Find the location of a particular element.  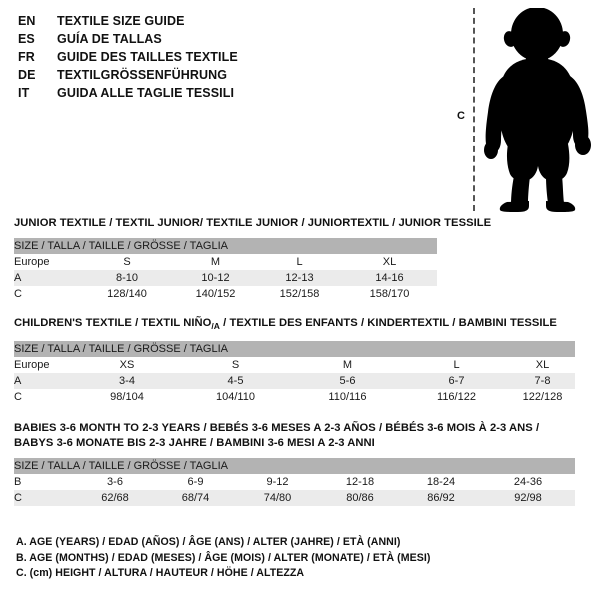

height-marker-label: C is located at coordinates (461, 116).